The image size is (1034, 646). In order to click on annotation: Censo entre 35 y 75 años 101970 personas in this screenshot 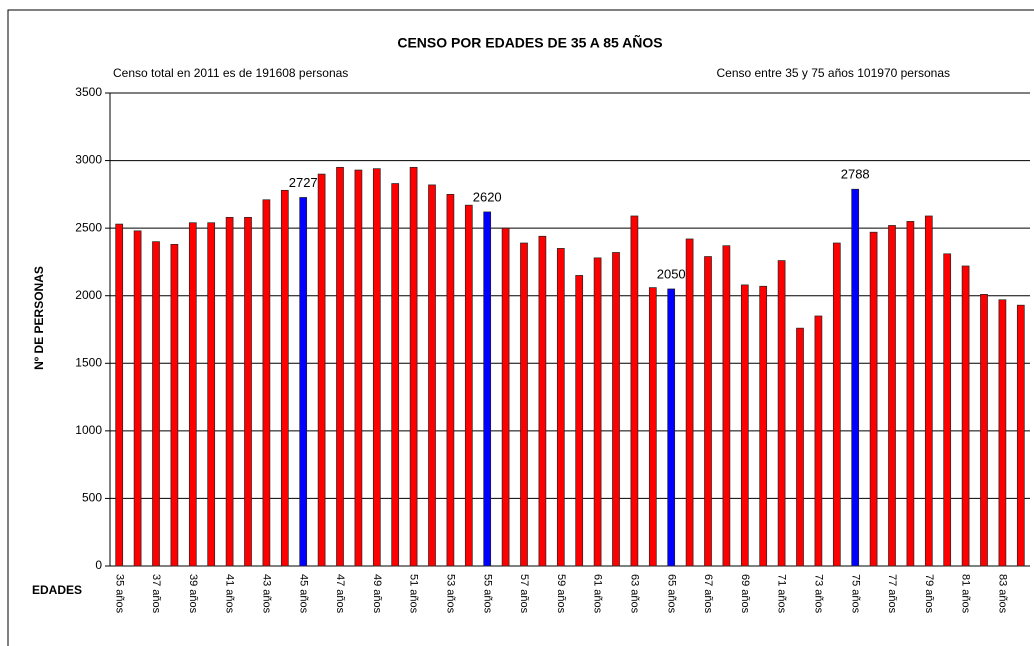, I will do `click(833, 73)`.